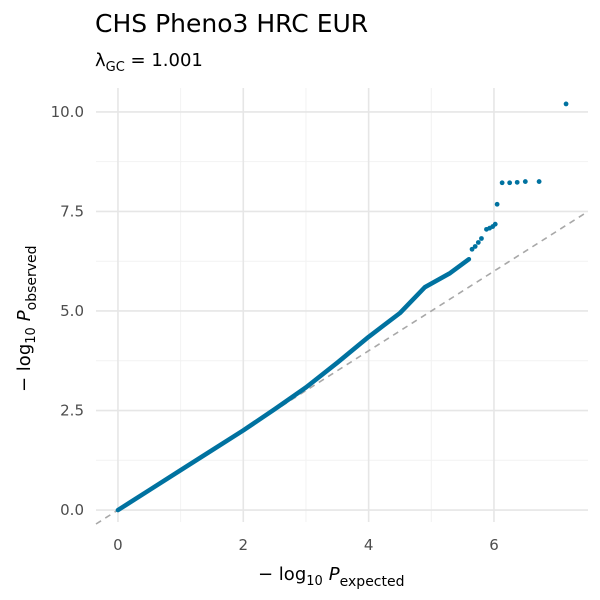 The height and width of the screenshot is (600, 600). Describe the element at coordinates (138, 60) in the screenshot. I see `lambda-equals: =` at that location.